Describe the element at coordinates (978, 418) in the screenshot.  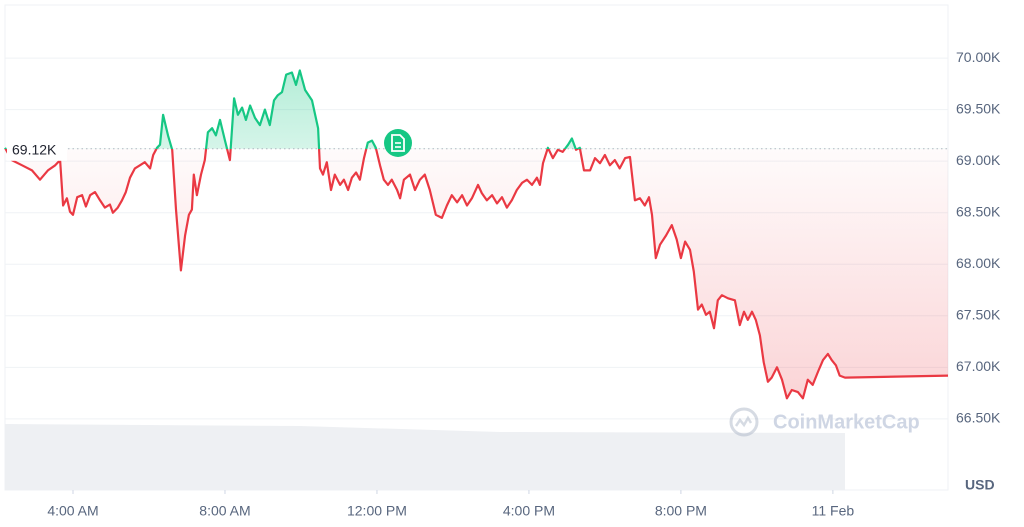
I see `y-tick-label: 66.50K` at that location.